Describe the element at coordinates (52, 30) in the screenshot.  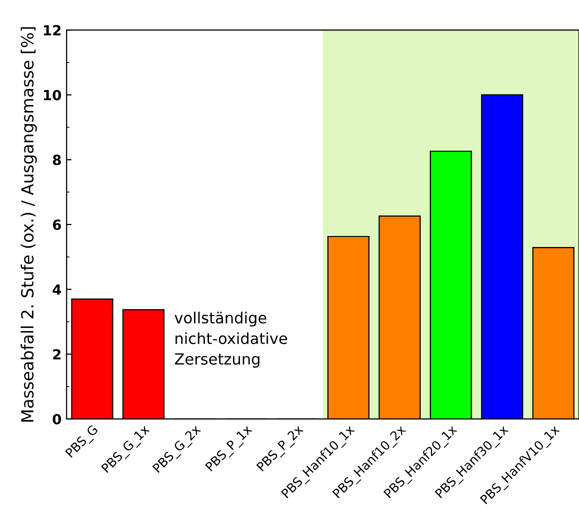
I see `y-tick-label: 12` at that location.